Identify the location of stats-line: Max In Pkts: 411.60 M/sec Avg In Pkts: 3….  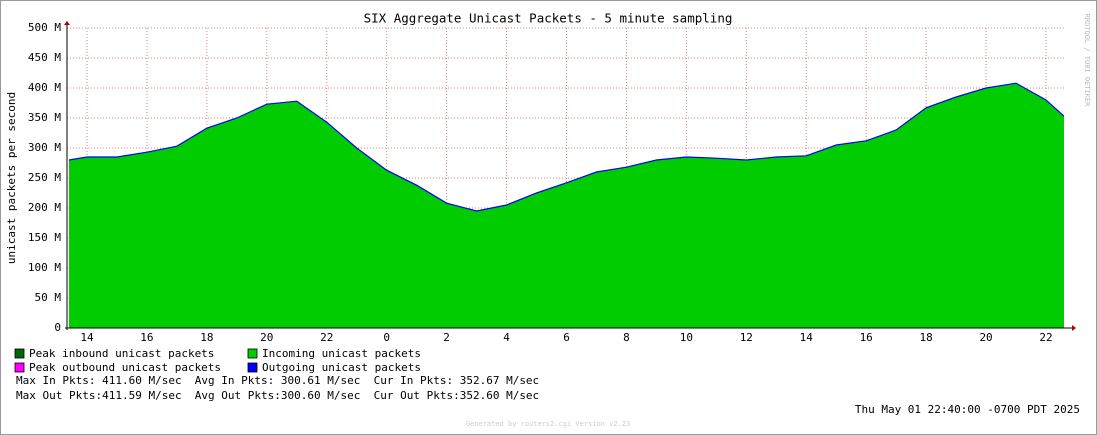
(277, 380).